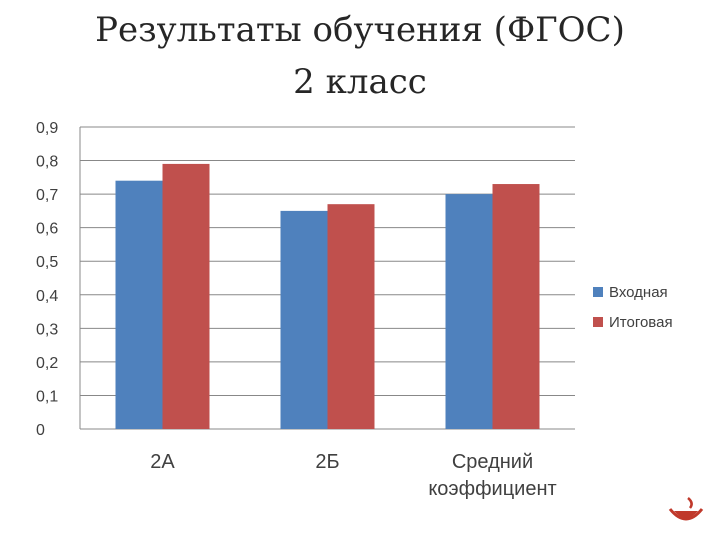 The width and height of the screenshot is (720, 540). What do you see at coordinates (633, 307) in the screenshot?
I see `legend: Входная Итоговая` at bounding box center [633, 307].